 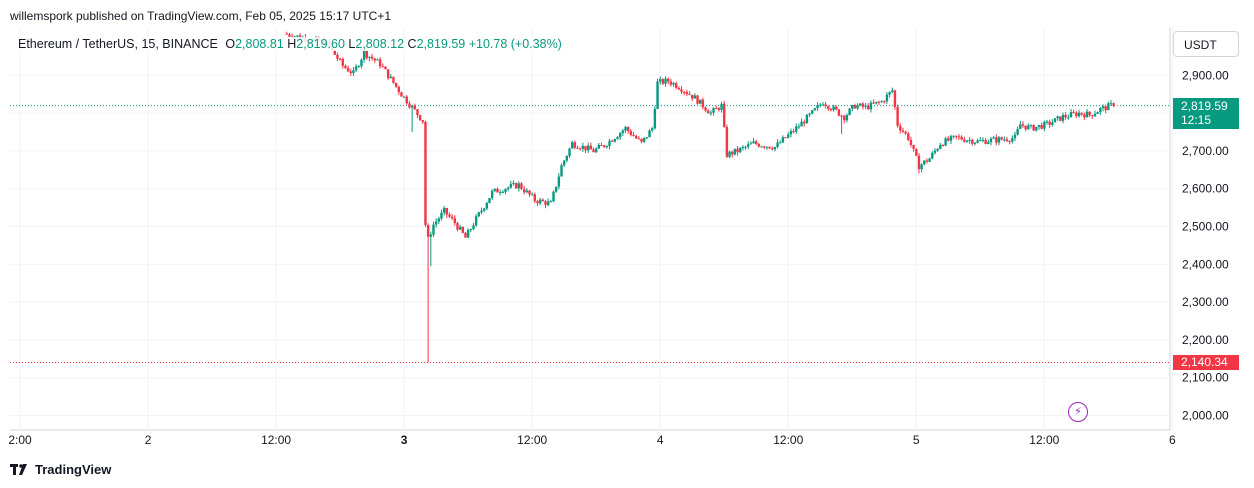 What do you see at coordinates (515, 44) in the screenshot?
I see `change-value: +10.78 (+0.38%)` at bounding box center [515, 44].